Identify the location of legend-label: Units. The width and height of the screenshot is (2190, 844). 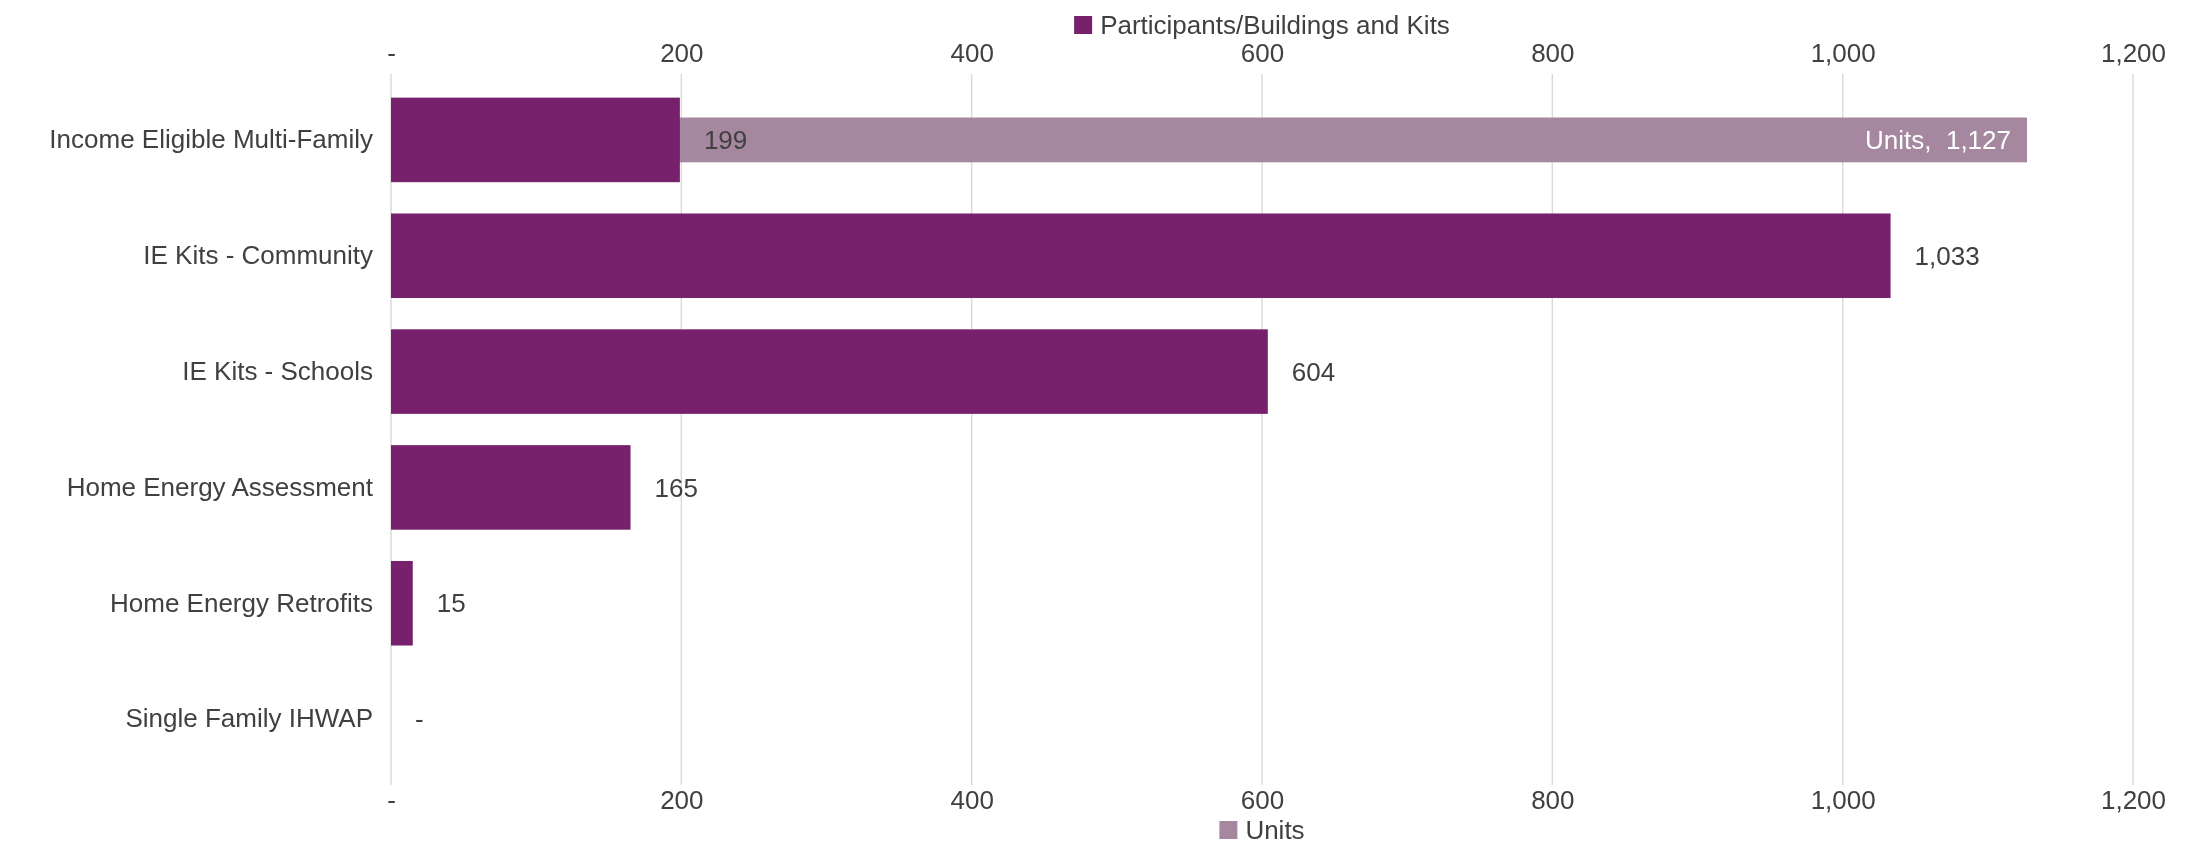
(1275, 829).